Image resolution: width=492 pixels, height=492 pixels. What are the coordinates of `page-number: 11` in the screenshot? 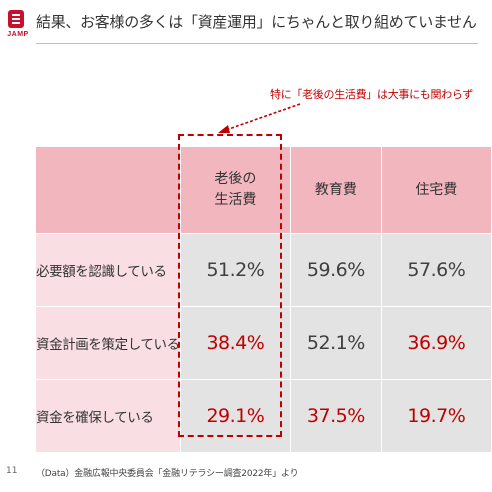 It's located at (12, 471).